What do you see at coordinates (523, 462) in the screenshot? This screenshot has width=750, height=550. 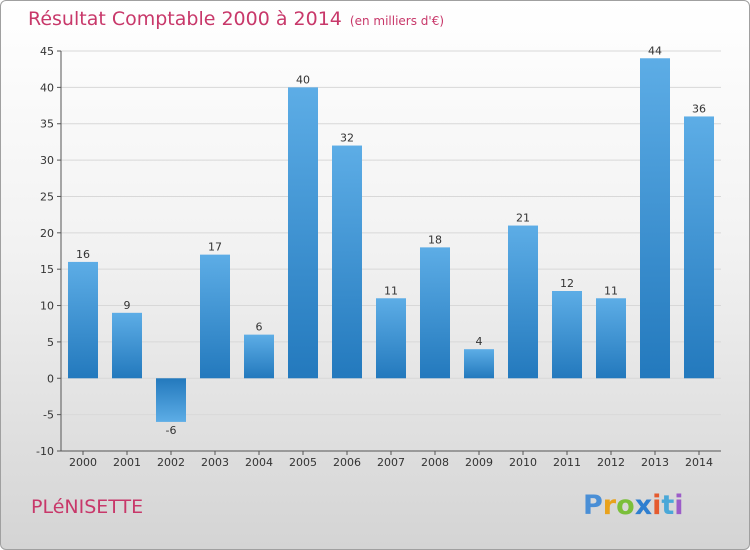 I see `x-tick-label: 2010` at bounding box center [523, 462].